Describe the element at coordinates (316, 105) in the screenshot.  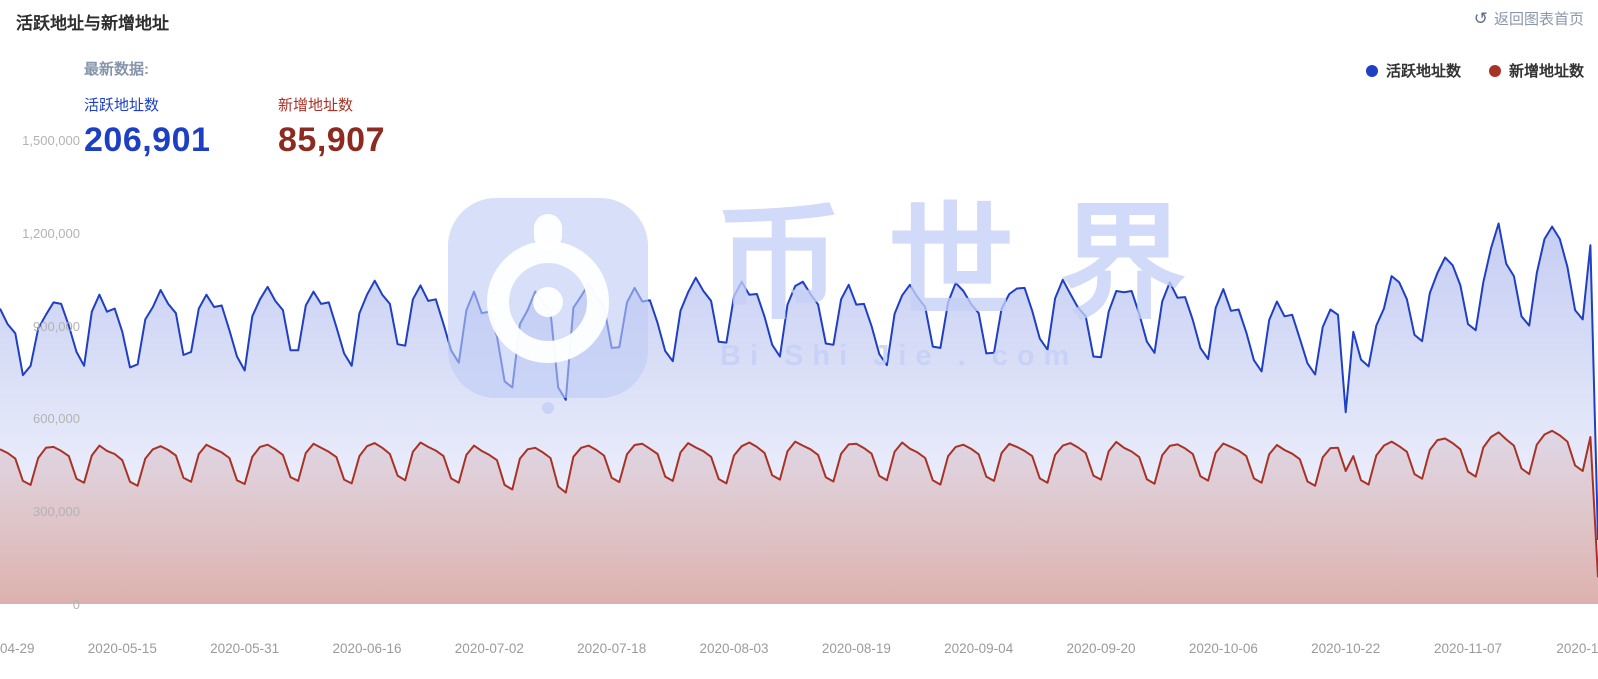
I see `latest-new-label: 新增地址数` at that location.